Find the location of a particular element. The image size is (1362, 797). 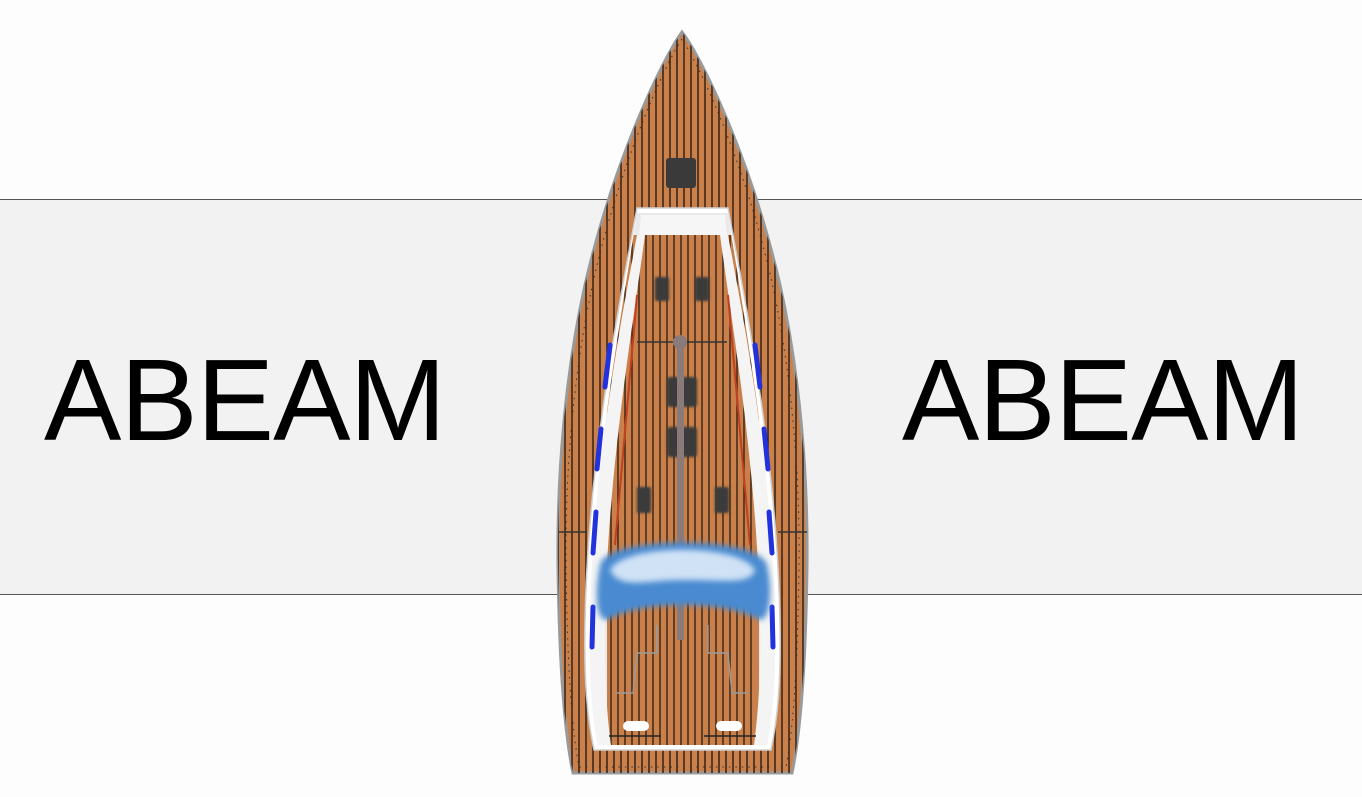

cabin-hatches is located at coordinates (683, 395).